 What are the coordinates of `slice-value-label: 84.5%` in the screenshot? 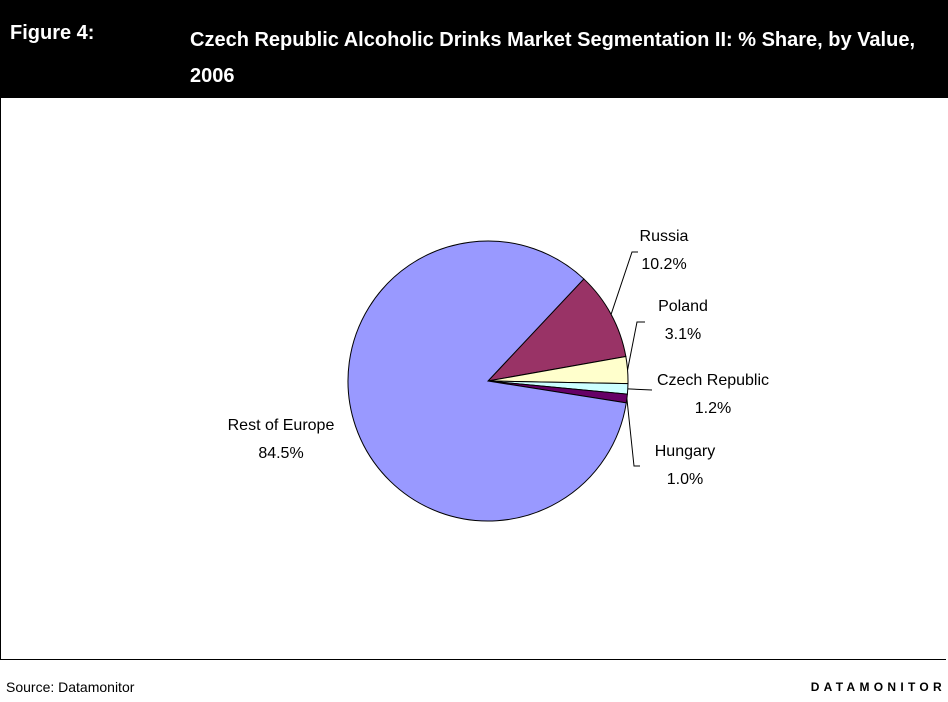 It's located at (280, 453).